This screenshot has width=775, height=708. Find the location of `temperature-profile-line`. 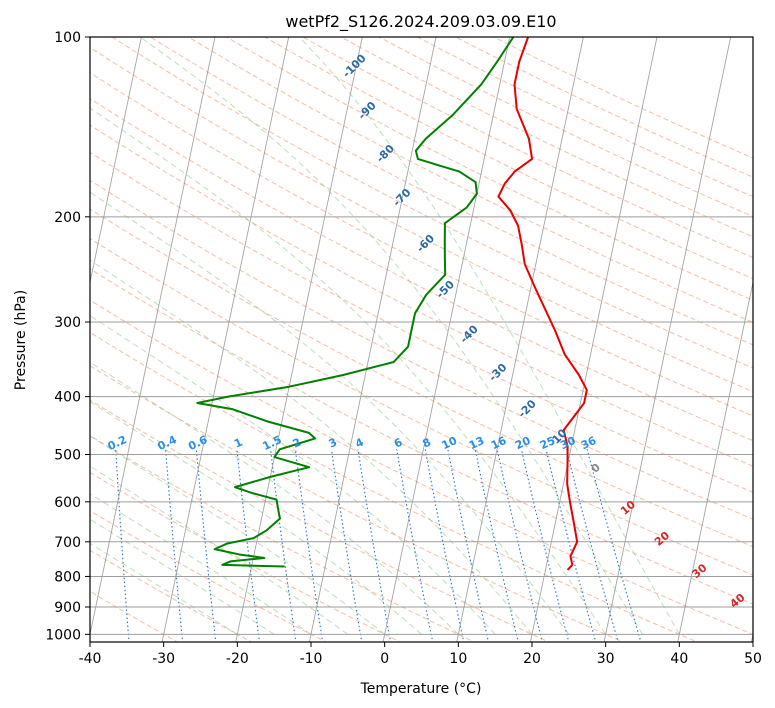

temperature-profile-line is located at coordinates (542, 304).